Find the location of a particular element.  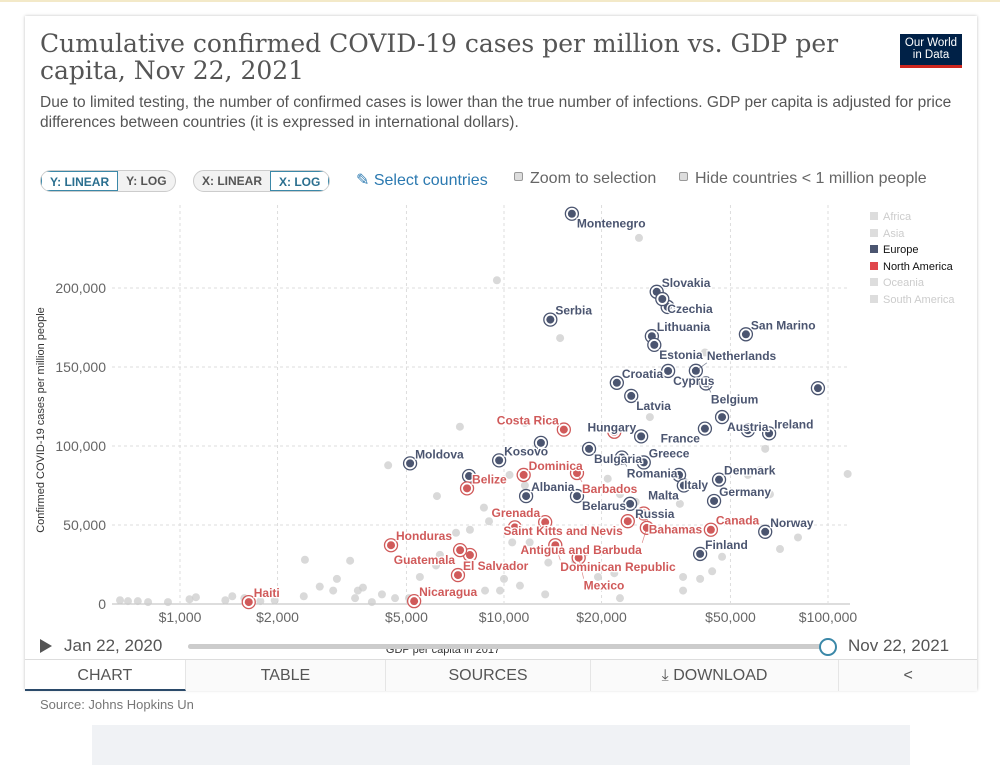

owid-logo: Our World in Data is located at coordinates (931, 51).